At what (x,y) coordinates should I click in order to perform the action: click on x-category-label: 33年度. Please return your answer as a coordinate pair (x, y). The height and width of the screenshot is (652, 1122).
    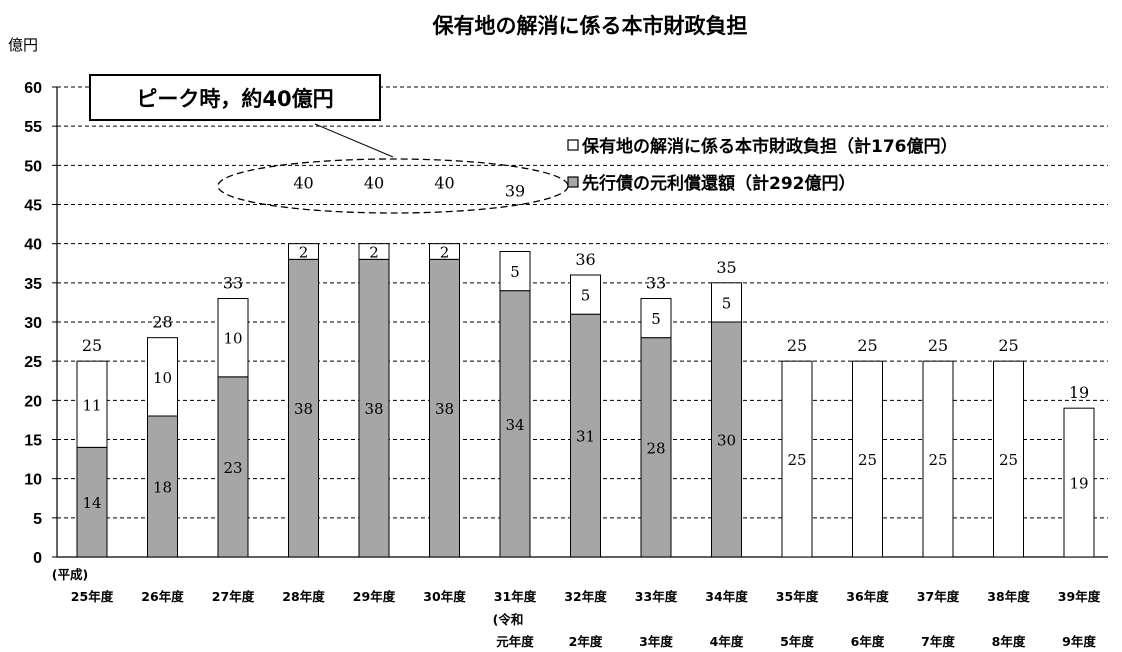
    Looking at the image, I should click on (656, 596).